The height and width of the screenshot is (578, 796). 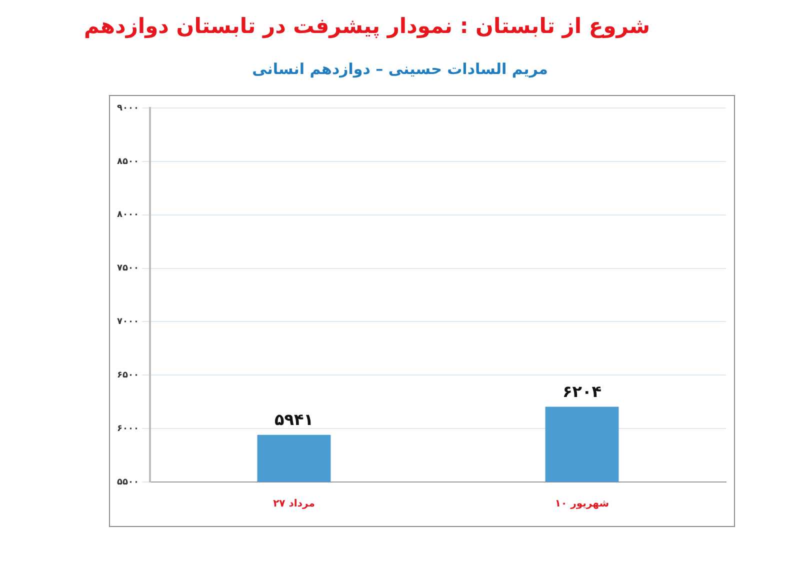 What do you see at coordinates (127, 161) in the screenshot?
I see `y-tick-label: ۸۵۰۰` at bounding box center [127, 161].